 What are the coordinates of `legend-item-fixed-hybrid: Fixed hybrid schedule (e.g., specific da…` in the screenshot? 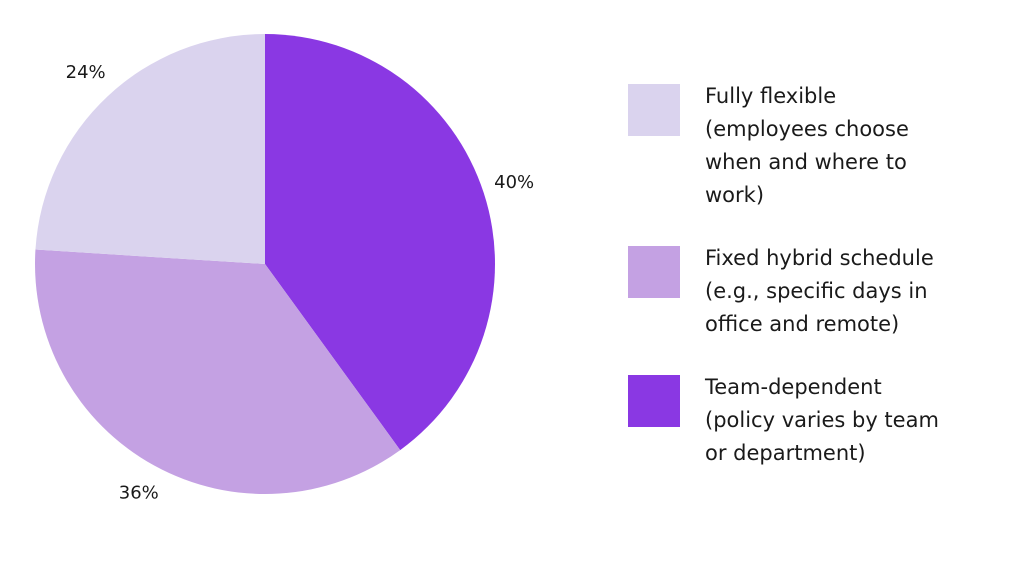 It's located at (818, 291).